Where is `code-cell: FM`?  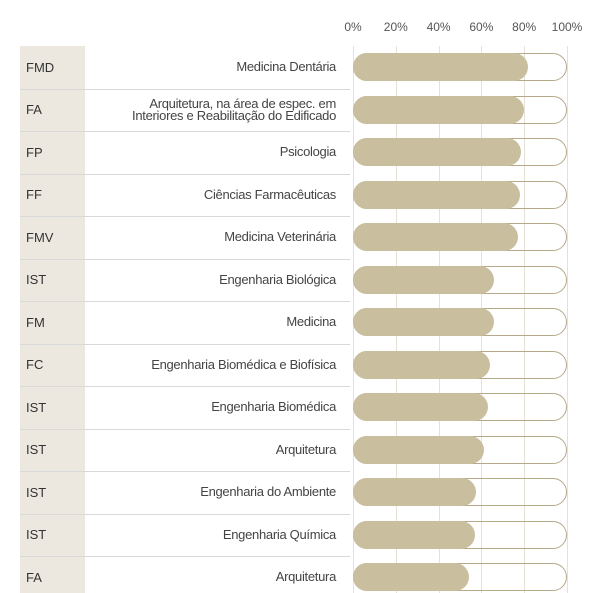
code-cell: FM is located at coordinates (52, 322).